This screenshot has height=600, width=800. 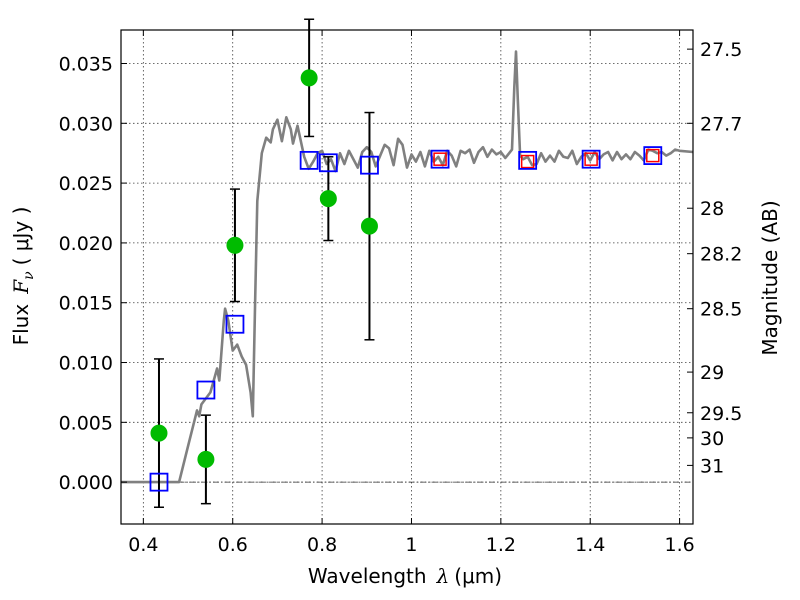 What do you see at coordinates (721, 310) in the screenshot?
I see `mag-tick-label: 28.5` at bounding box center [721, 310].